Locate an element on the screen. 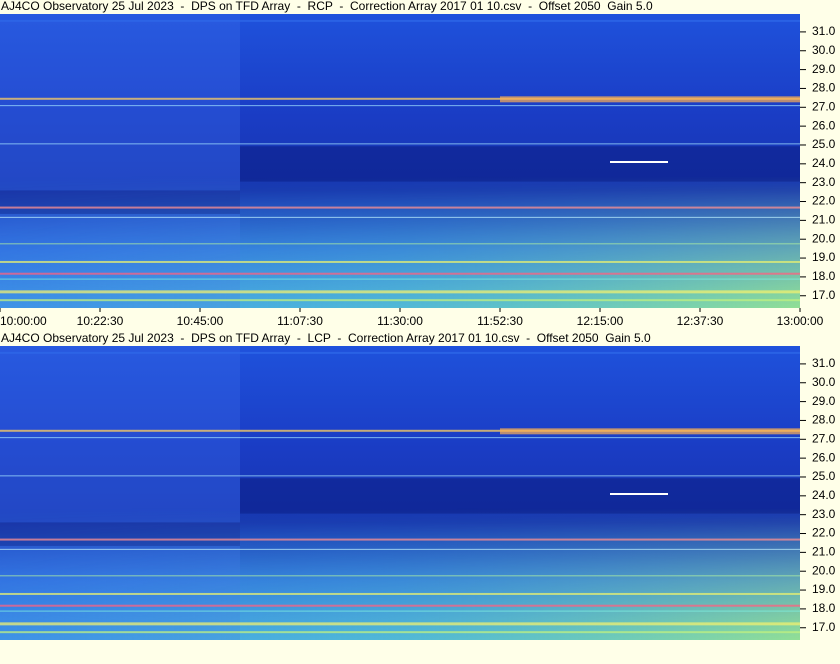 Image resolution: width=840 pixels, height=664 pixels. x-tick-label: 11:30:00 is located at coordinates (400, 321).